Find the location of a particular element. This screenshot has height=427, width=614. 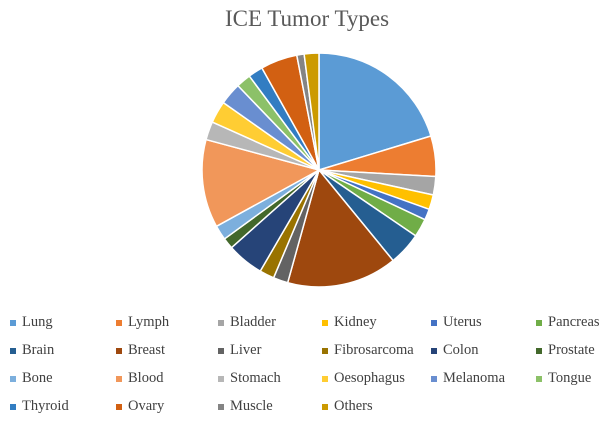

legend-item-prostate: Prostate is located at coordinates (565, 350).